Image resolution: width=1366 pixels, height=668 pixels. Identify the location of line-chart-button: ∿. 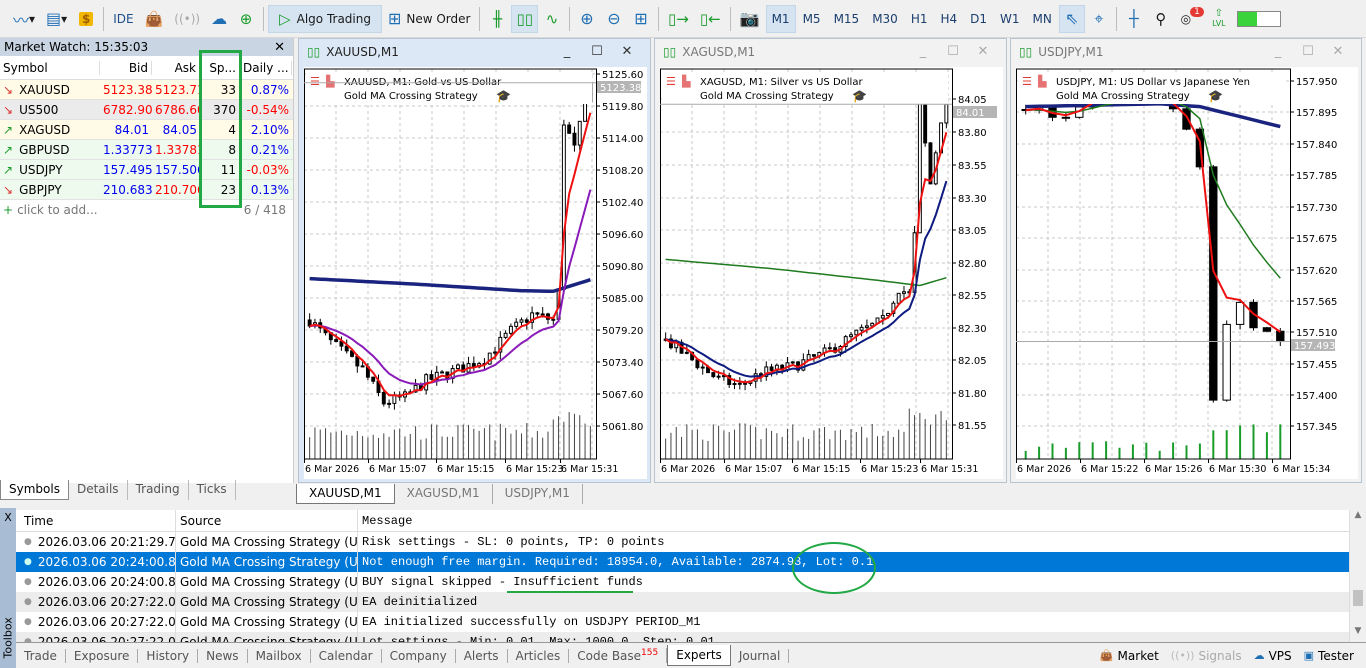
(552, 19).